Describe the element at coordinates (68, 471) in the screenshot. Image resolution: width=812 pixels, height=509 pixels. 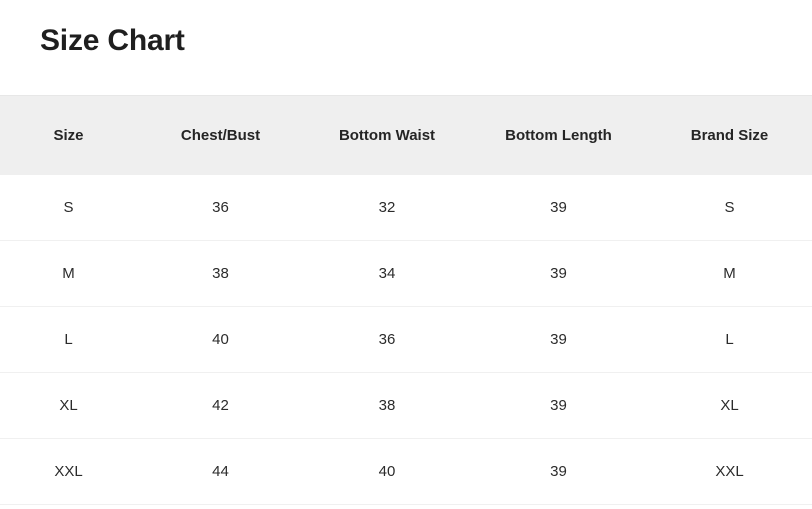
I see `cell-size: XXL` at that location.